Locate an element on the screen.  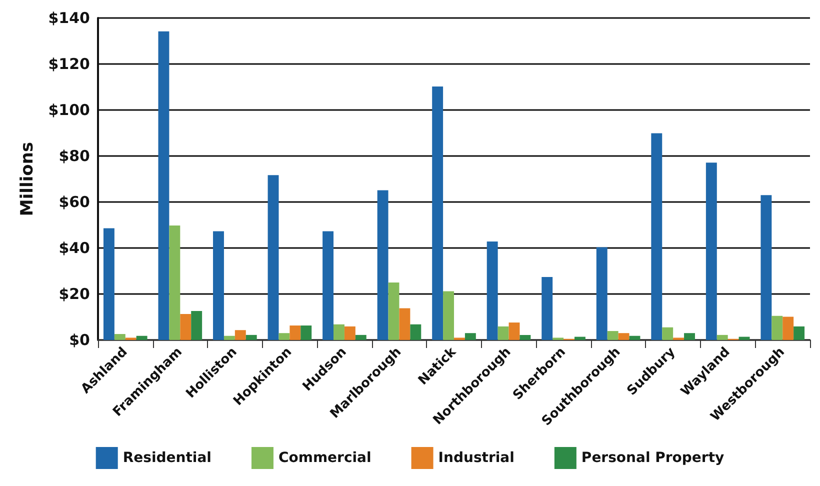
y-axis-title: Millions is located at coordinates (28, 179).